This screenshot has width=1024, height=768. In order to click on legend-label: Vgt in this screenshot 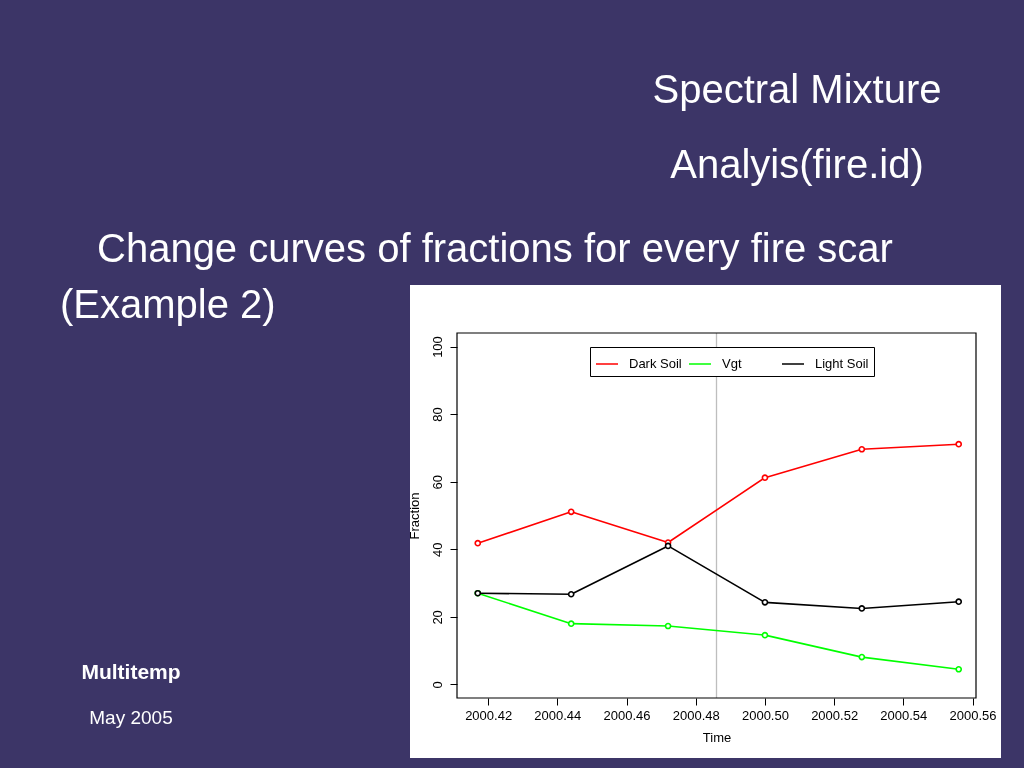, I will do `click(732, 363)`.